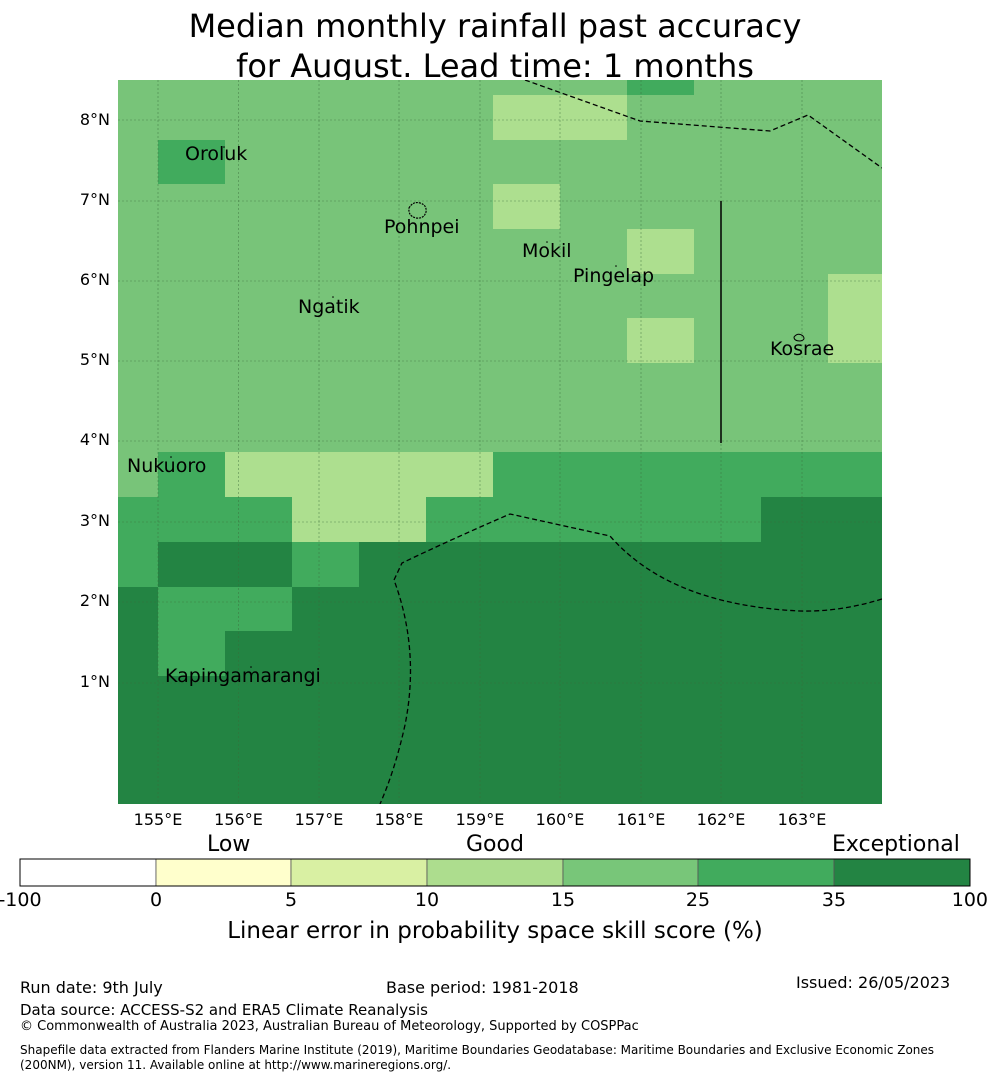 This screenshot has width=990, height=1080. Describe the element at coordinates (495, 66) in the screenshot. I see `title-line-2: for August. Lead time: 1 months` at that location.